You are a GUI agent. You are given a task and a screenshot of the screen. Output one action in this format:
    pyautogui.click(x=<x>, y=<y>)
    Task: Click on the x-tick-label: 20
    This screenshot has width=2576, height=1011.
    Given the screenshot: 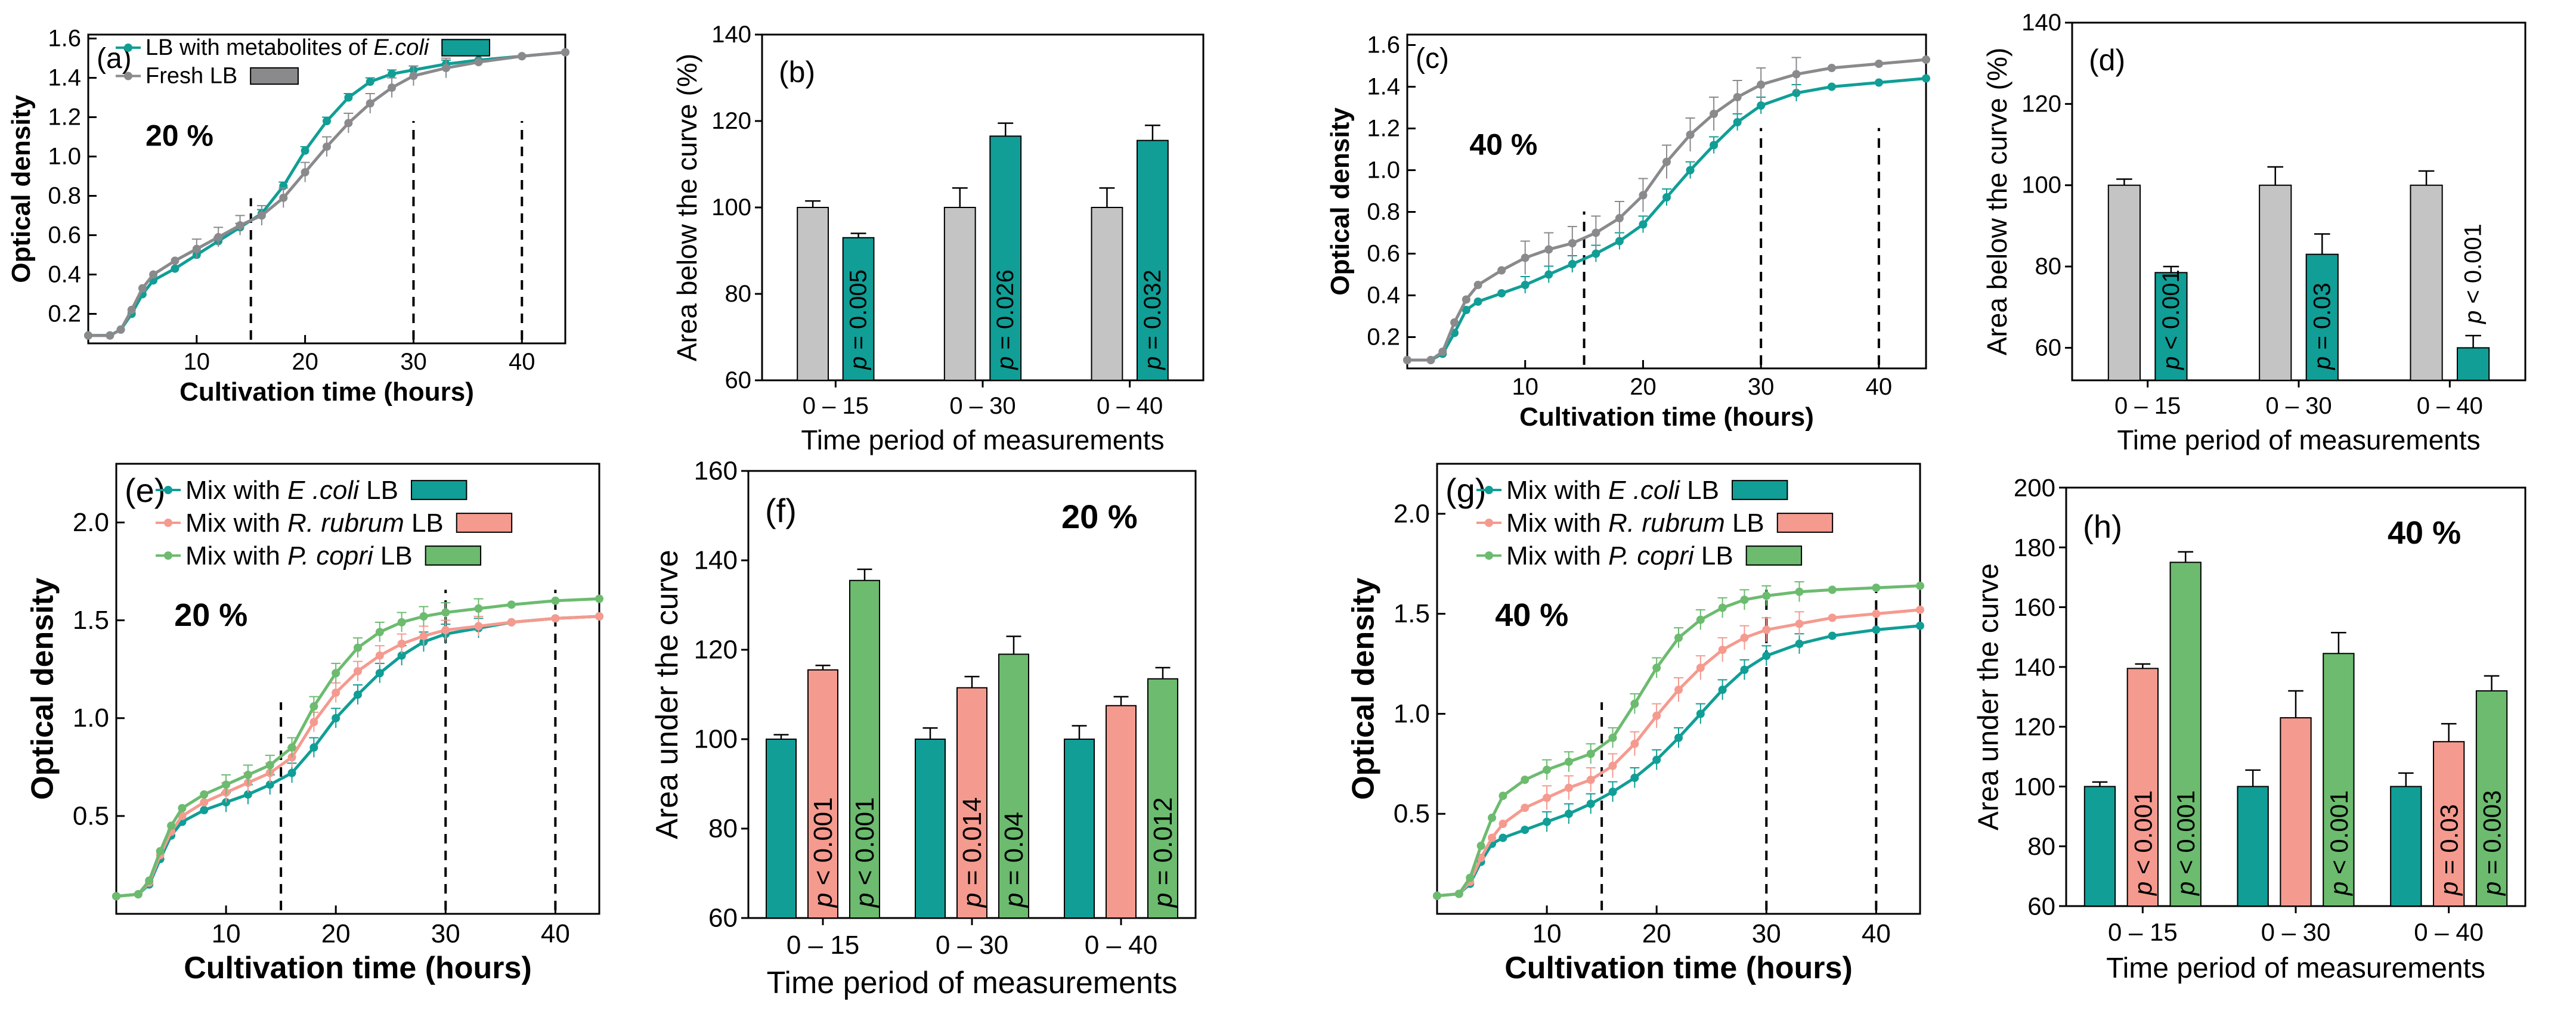 What is the action you would take?
    pyautogui.click(x=1643, y=387)
    